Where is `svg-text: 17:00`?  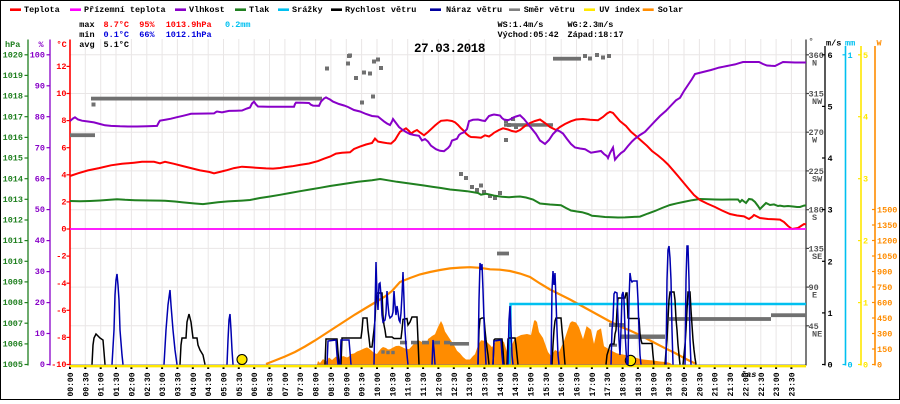 svg-text: 17:00 is located at coordinates (593, 384).